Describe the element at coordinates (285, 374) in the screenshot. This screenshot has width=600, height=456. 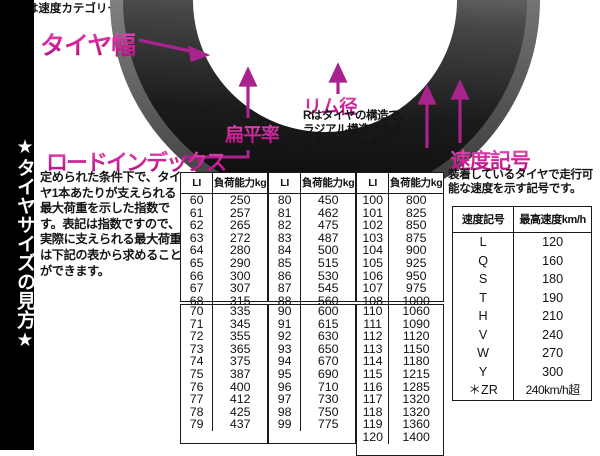
I see `li-cell-index: 95` at that location.